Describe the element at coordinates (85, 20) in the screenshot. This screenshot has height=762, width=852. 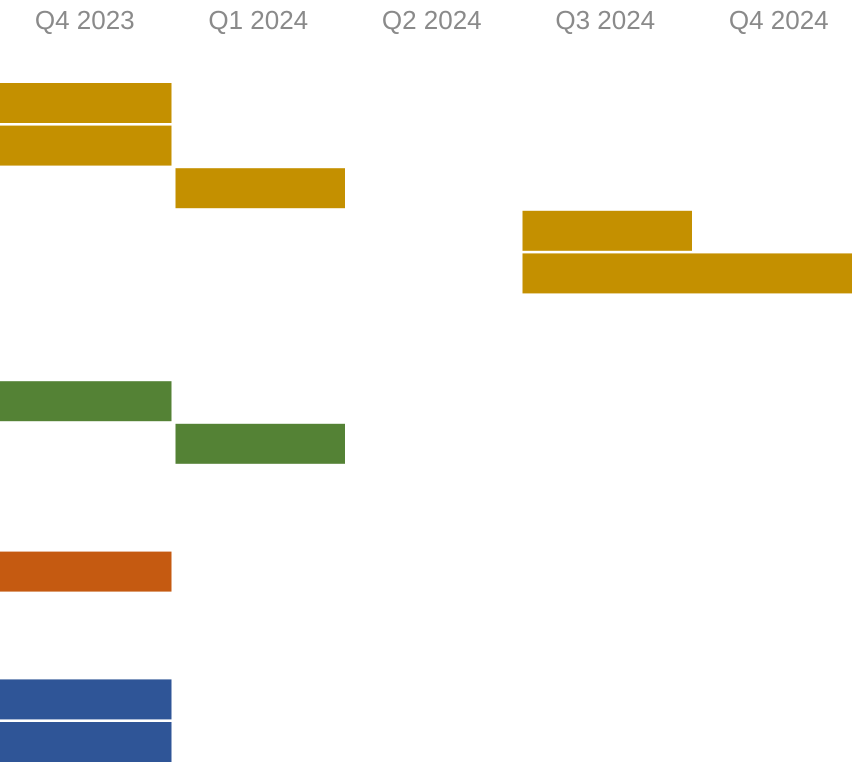
I see `quarter-label: Q4 2023` at that location.